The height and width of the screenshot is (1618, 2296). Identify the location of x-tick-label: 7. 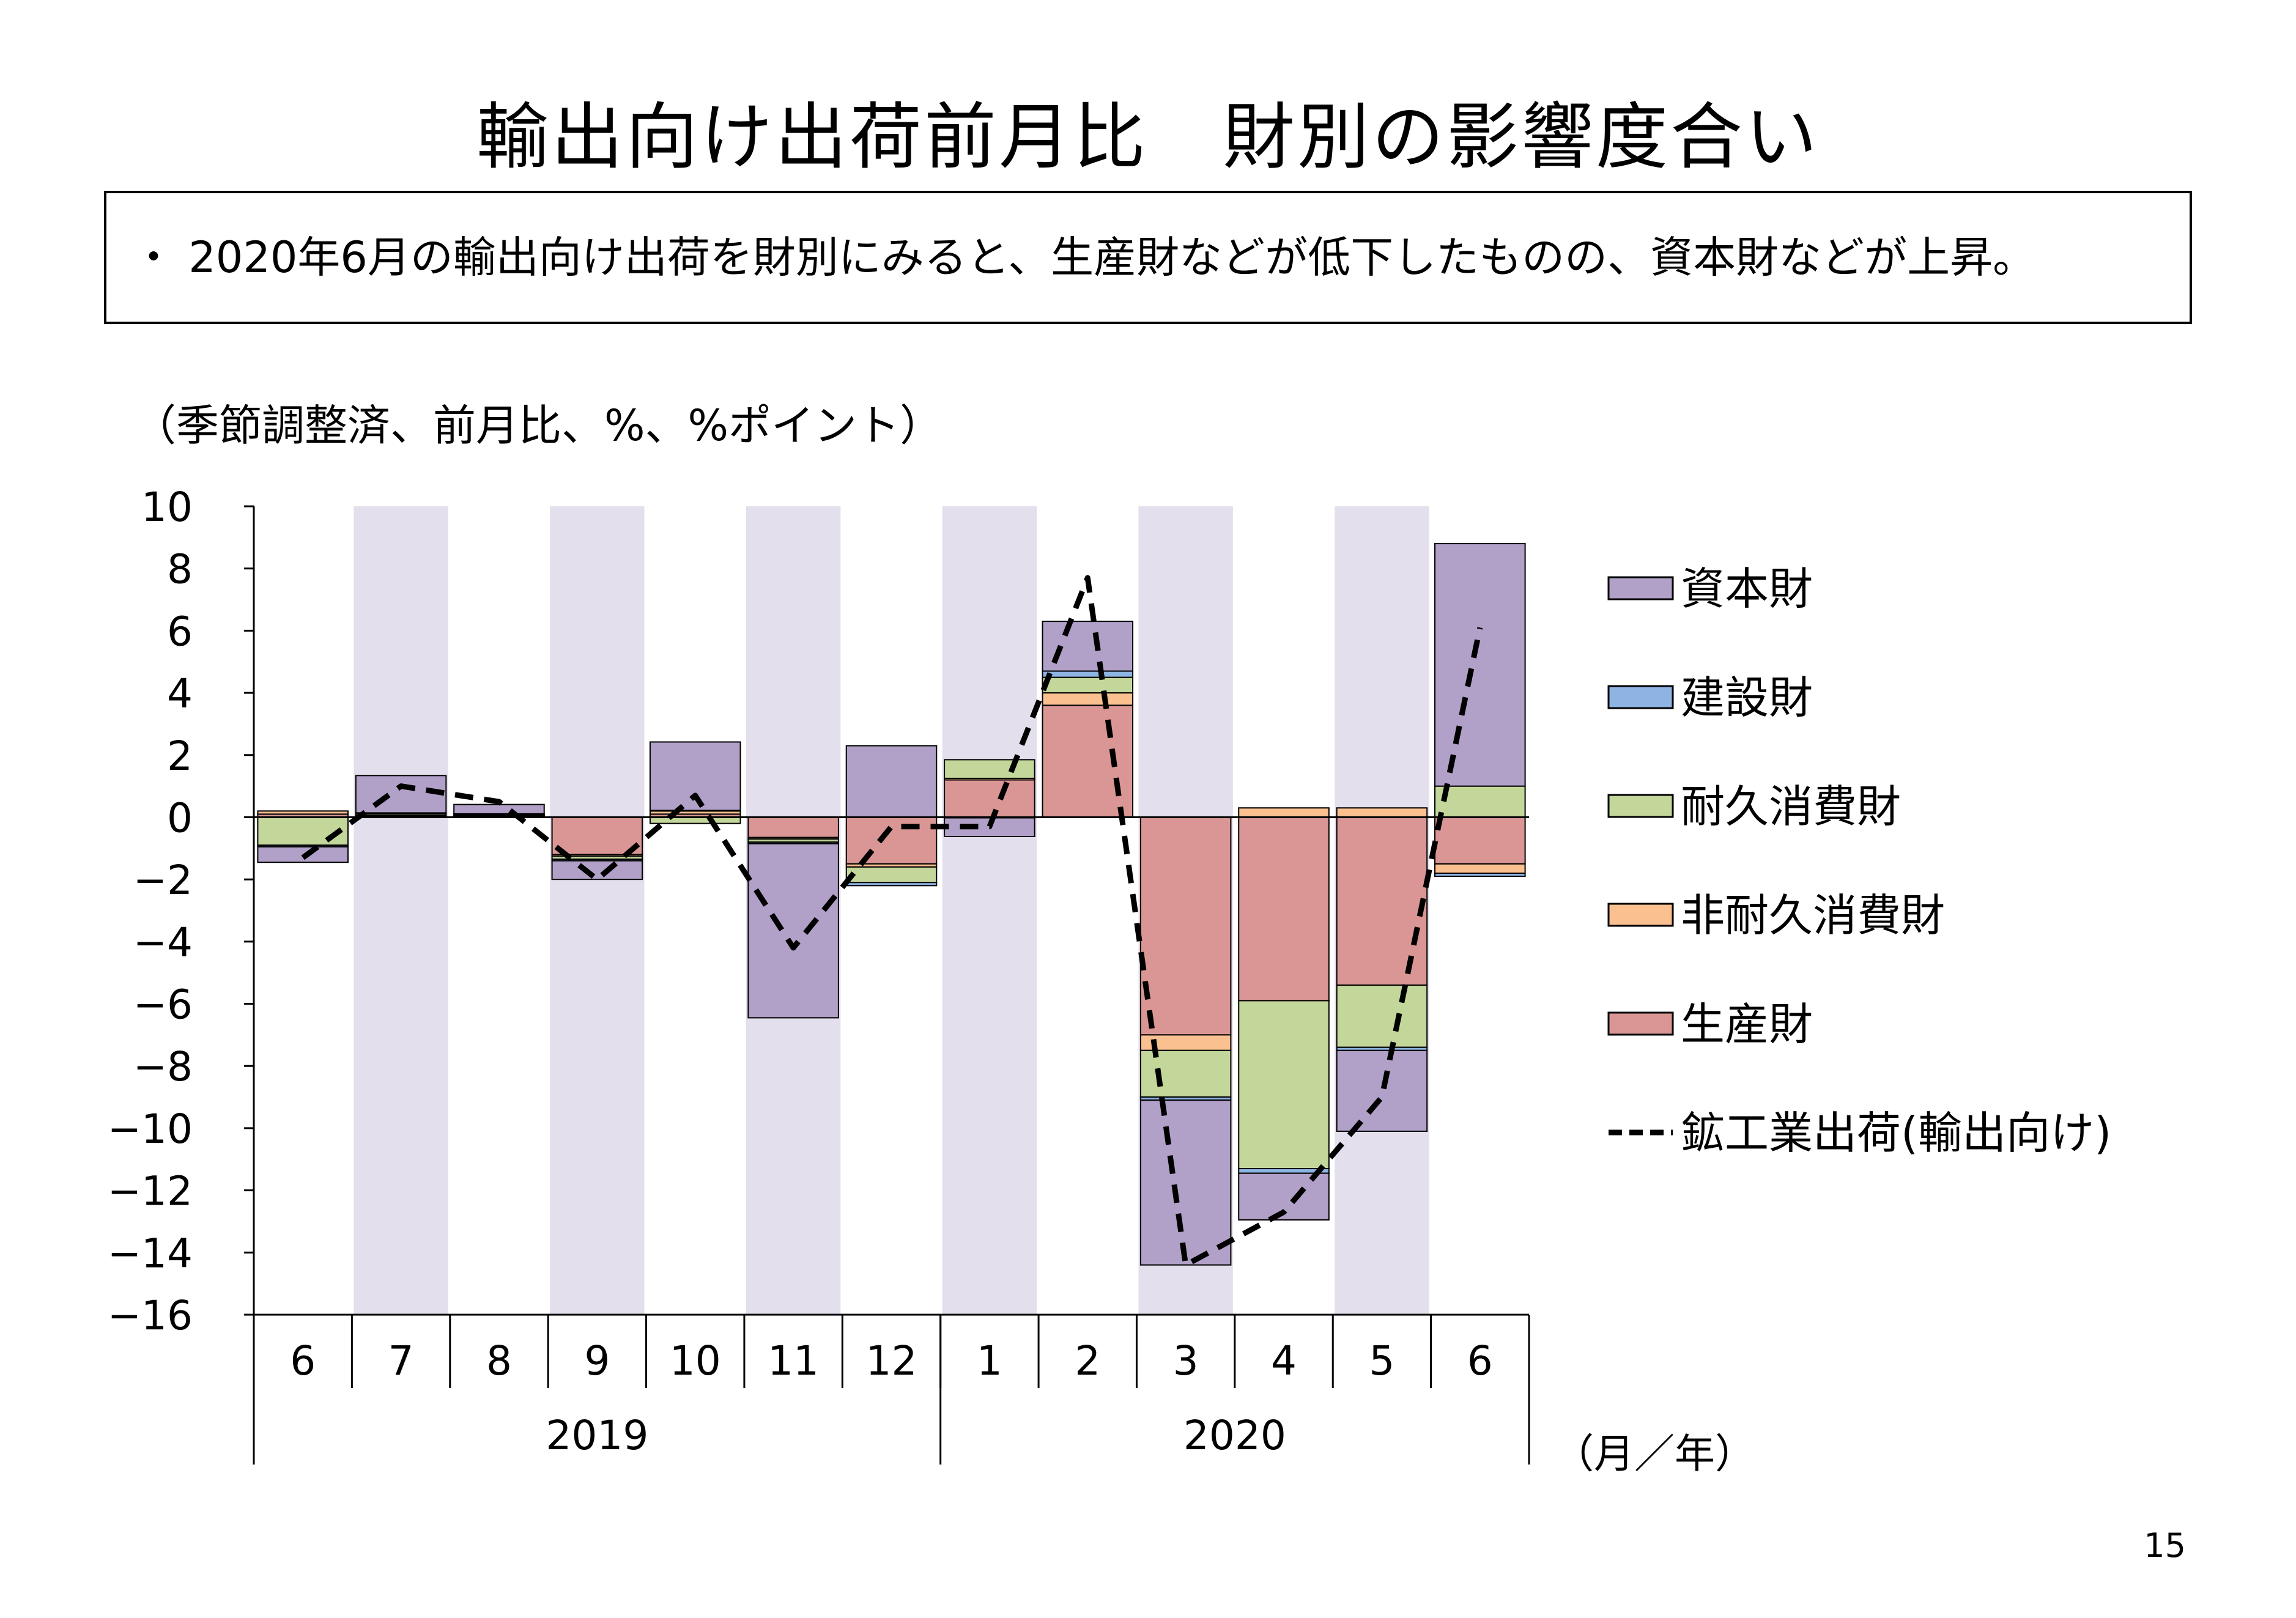
(401, 1361).